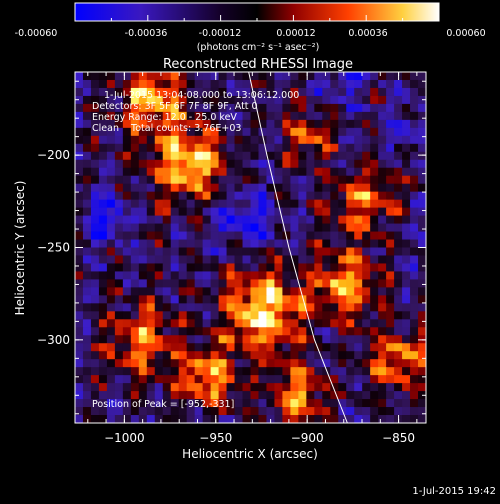  What do you see at coordinates (398, 438) in the screenshot?
I see `x-tick-label: −850` at bounding box center [398, 438].